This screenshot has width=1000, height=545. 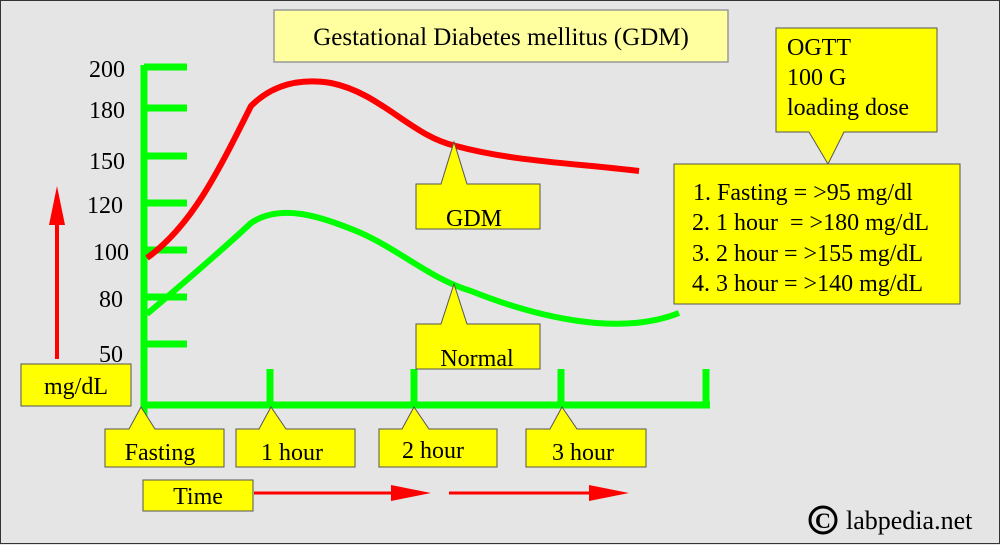 What do you see at coordinates (105, 206) in the screenshot?
I see `y-tick-label: 120` at bounding box center [105, 206].